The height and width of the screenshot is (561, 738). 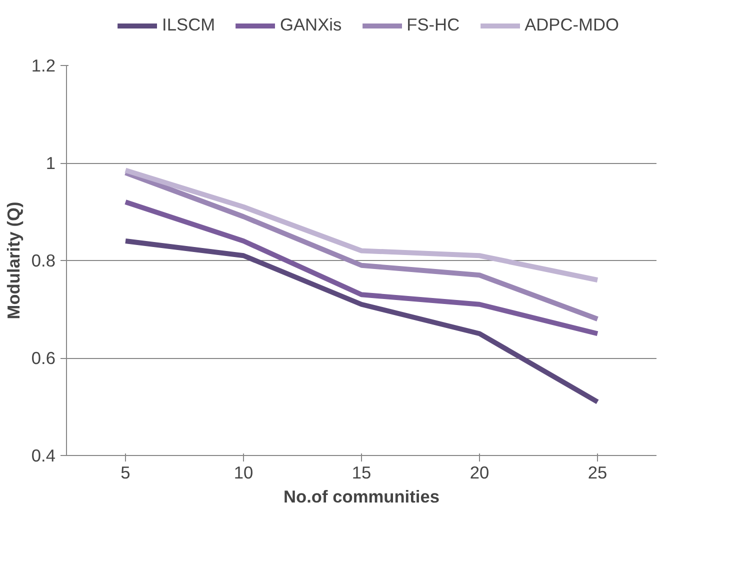 I want to click on y-tick-label: 0.4, so click(x=43, y=456).